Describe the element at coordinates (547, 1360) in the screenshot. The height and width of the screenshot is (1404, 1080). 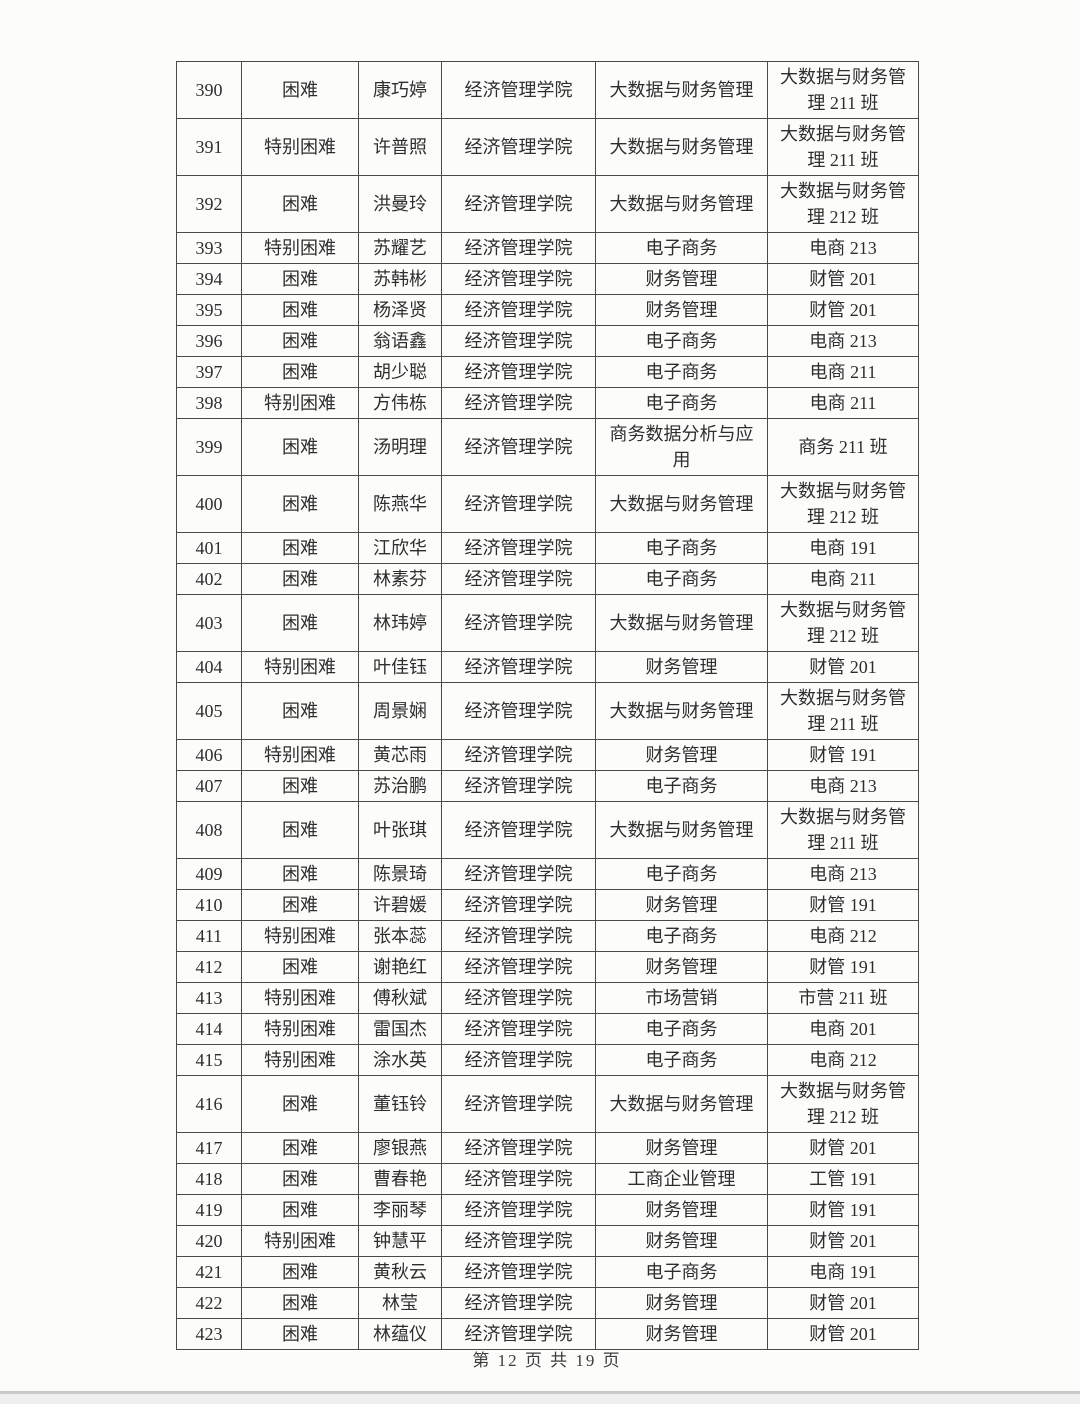
I see `page-number: 第 12 页 共 19 页` at that location.